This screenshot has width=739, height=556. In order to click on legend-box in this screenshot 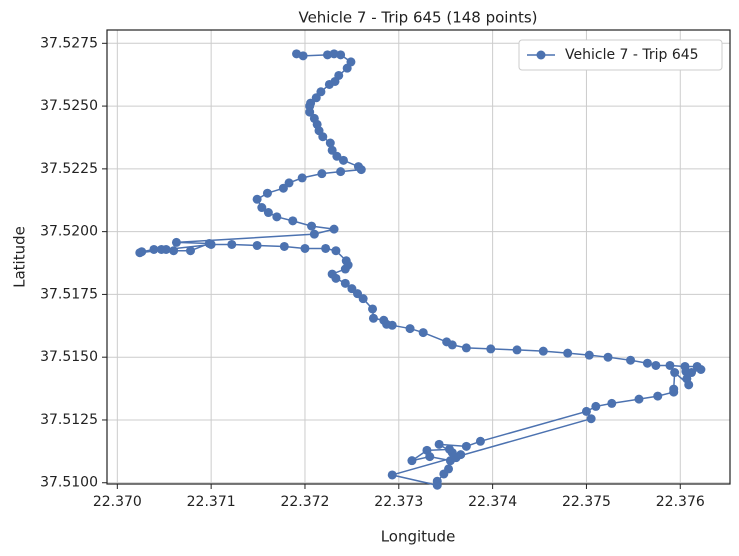, I will do `click(620, 55)`.